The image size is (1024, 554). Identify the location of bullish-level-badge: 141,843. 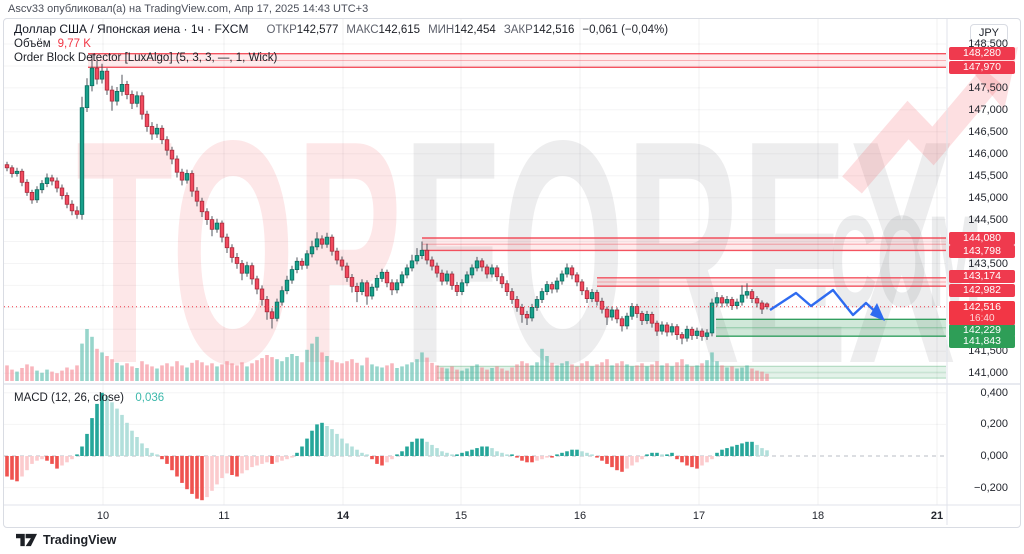
(982, 341).